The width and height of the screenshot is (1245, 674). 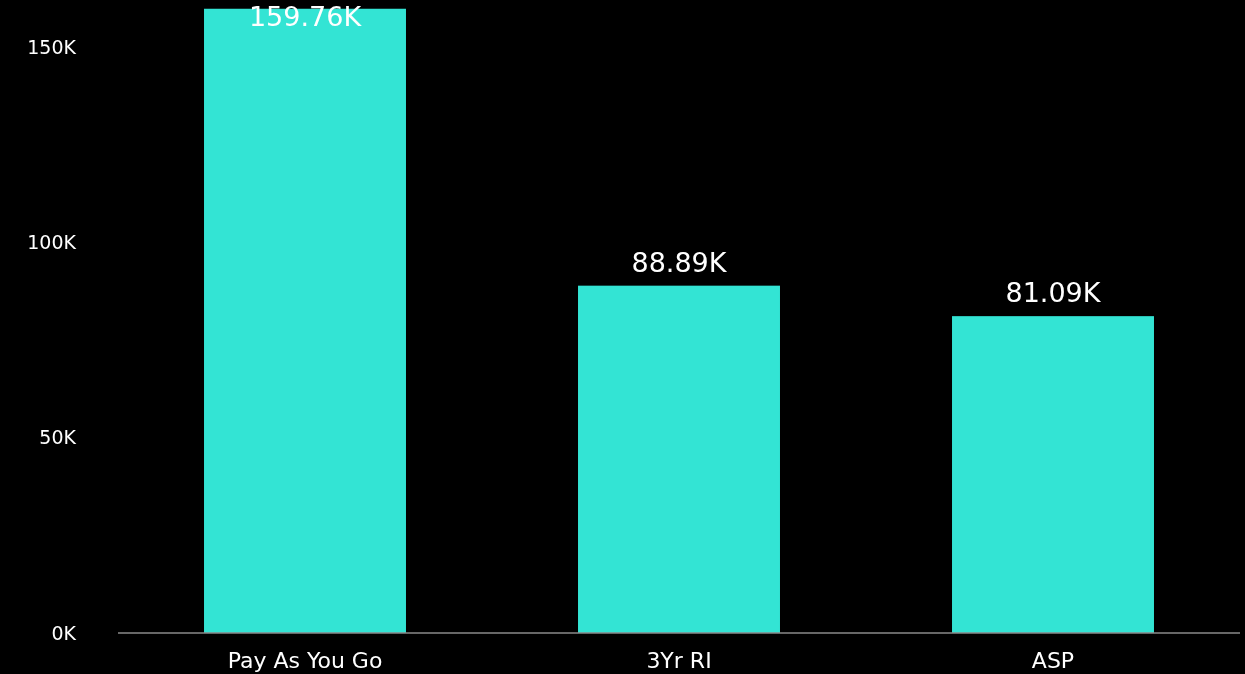 I want to click on x-tick-label: Pay As You Go, so click(x=305, y=660).